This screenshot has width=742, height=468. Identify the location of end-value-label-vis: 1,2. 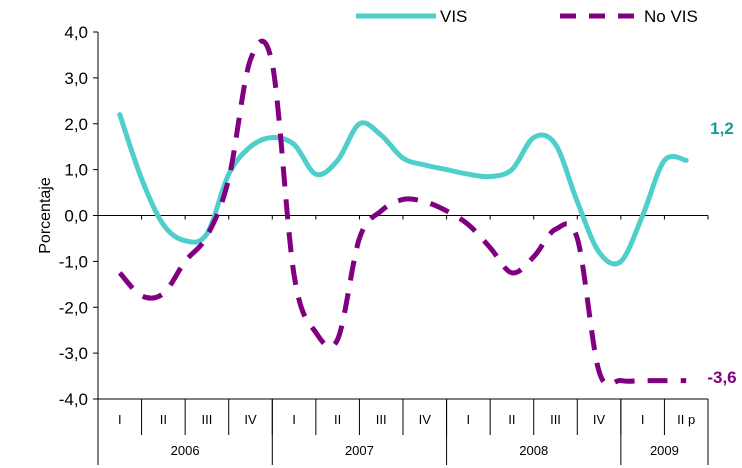
(722, 128).